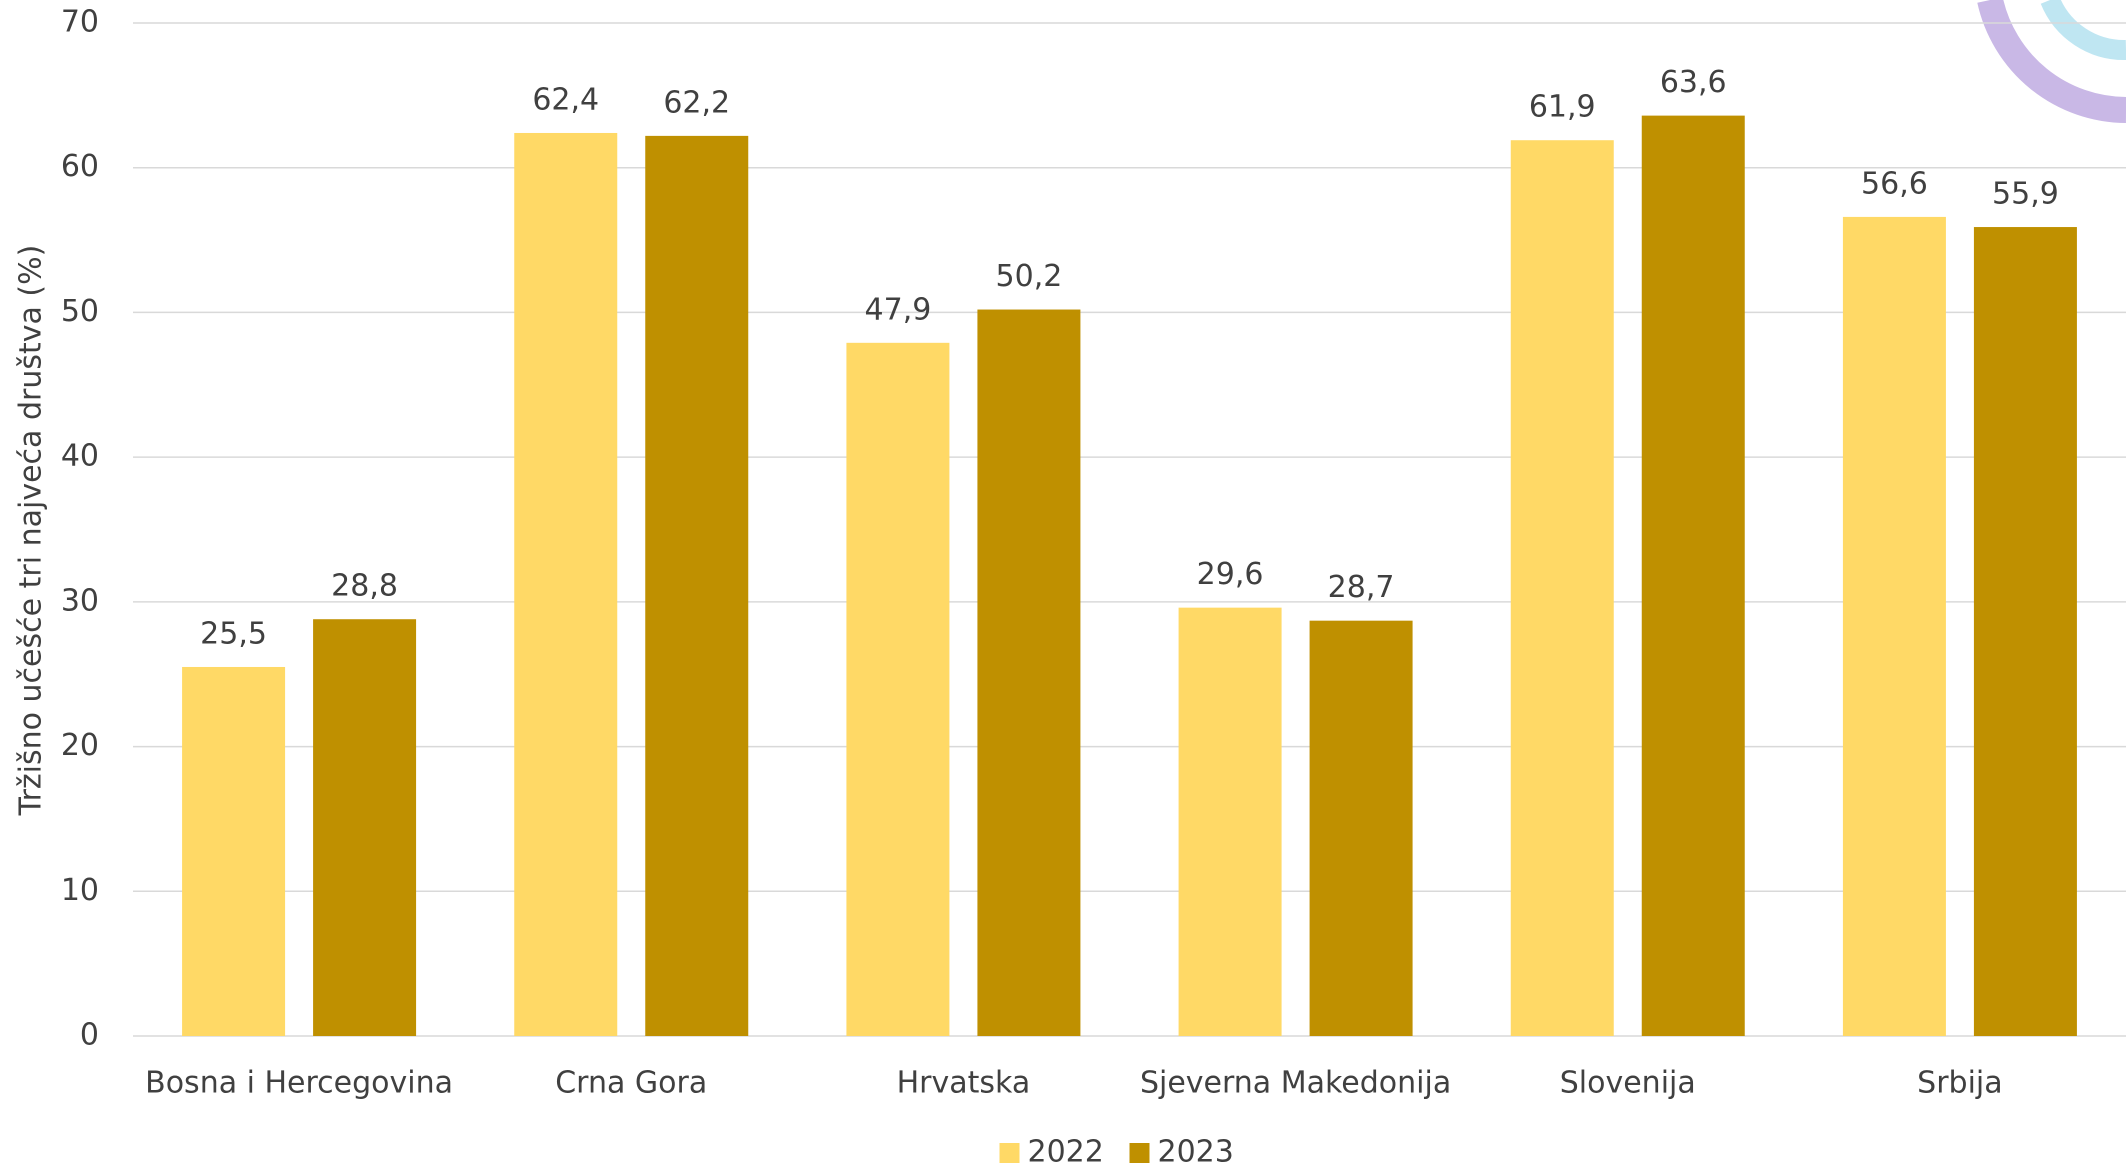 This screenshot has width=2126, height=1167. I want to click on x-tick-label: Crna Gora, so click(631, 1083).